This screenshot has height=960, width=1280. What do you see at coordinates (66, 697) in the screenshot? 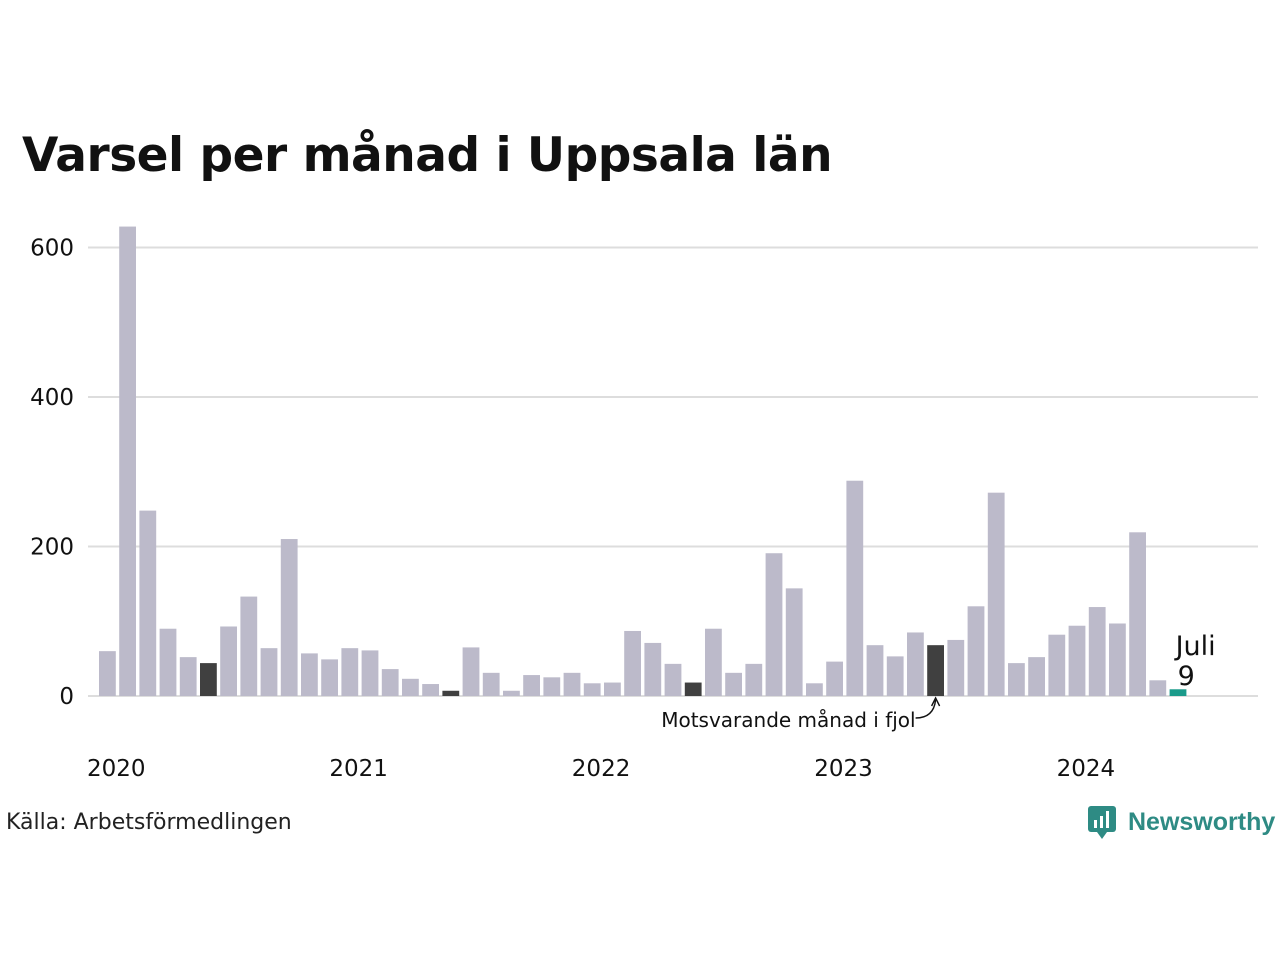
I see `y-tick-label: 0` at bounding box center [66, 697].